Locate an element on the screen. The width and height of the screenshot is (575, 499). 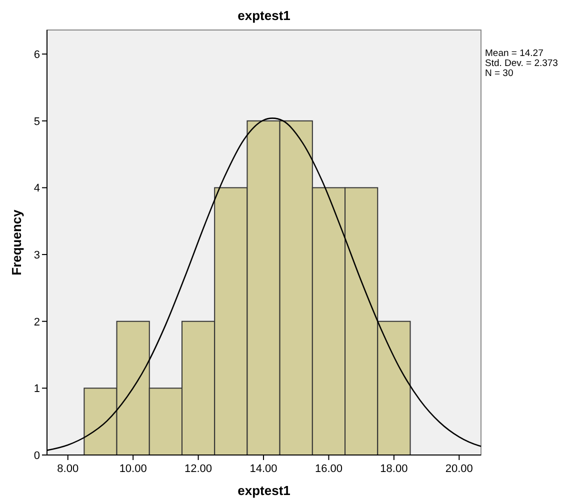
y-tick-label: 4 is located at coordinates (37, 188).